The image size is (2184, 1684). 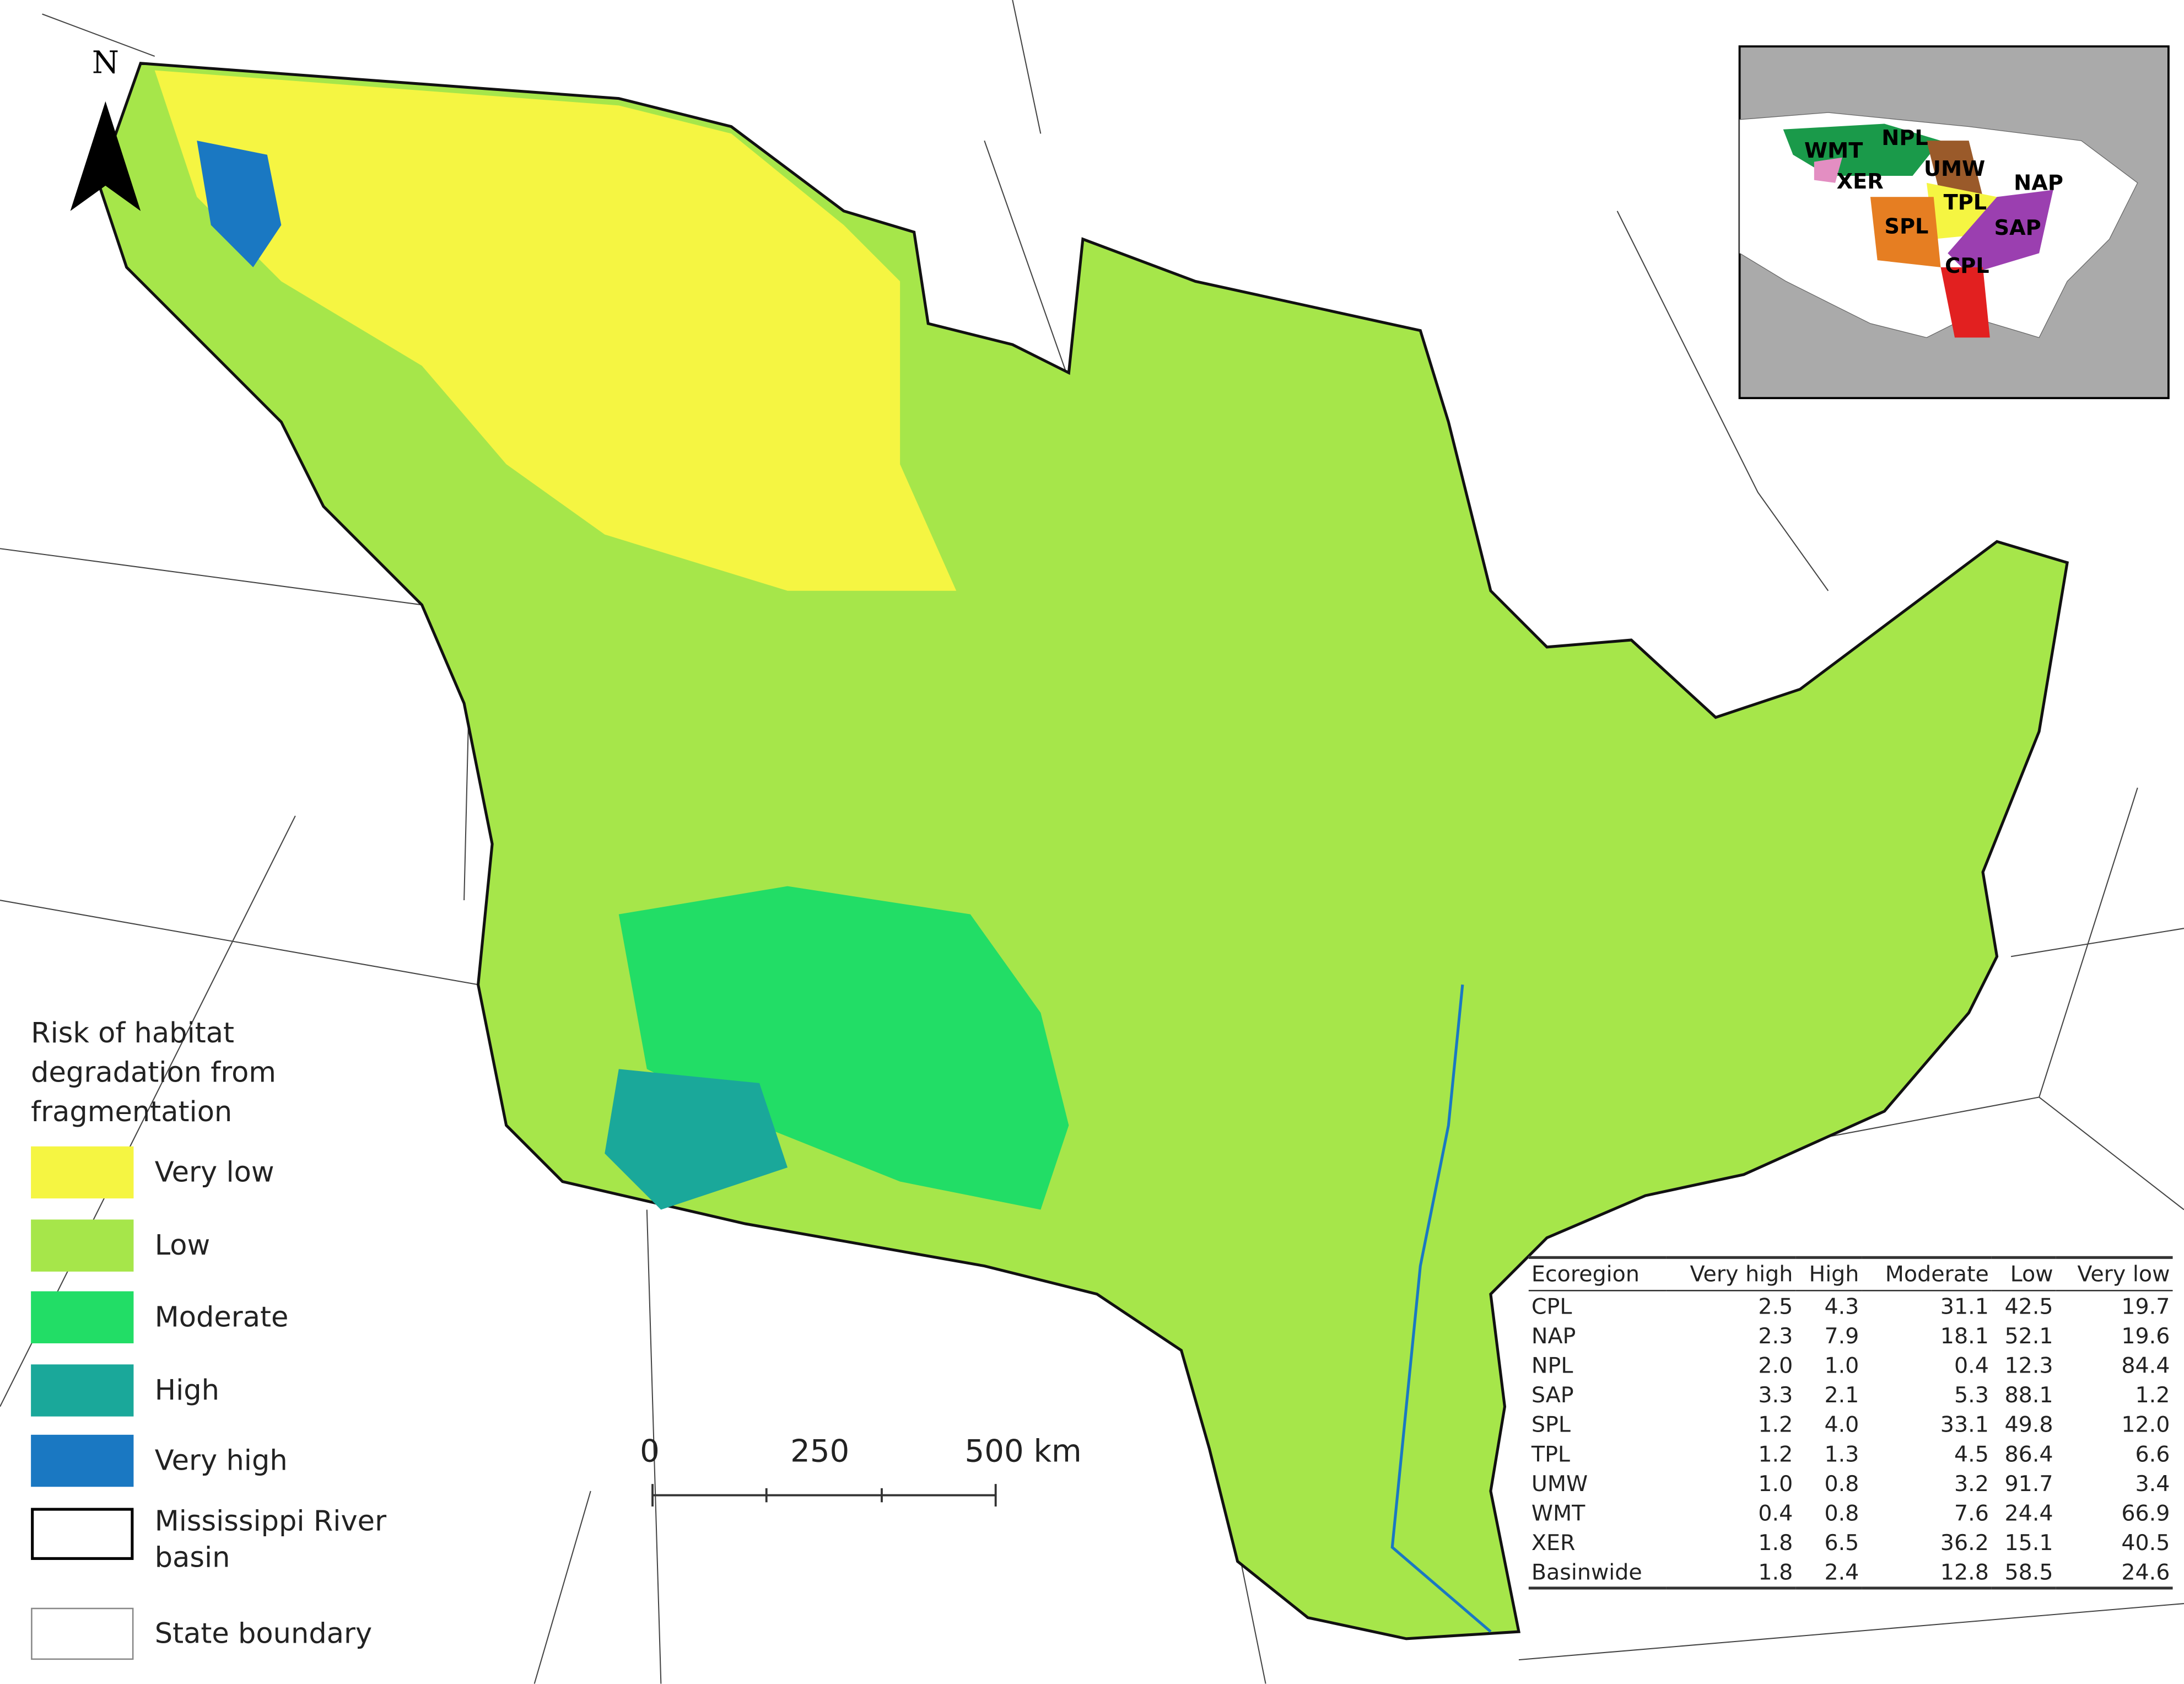 What do you see at coordinates (2114, 1573) in the screenshot?
I see `table-cell: 24.6` at bounding box center [2114, 1573].